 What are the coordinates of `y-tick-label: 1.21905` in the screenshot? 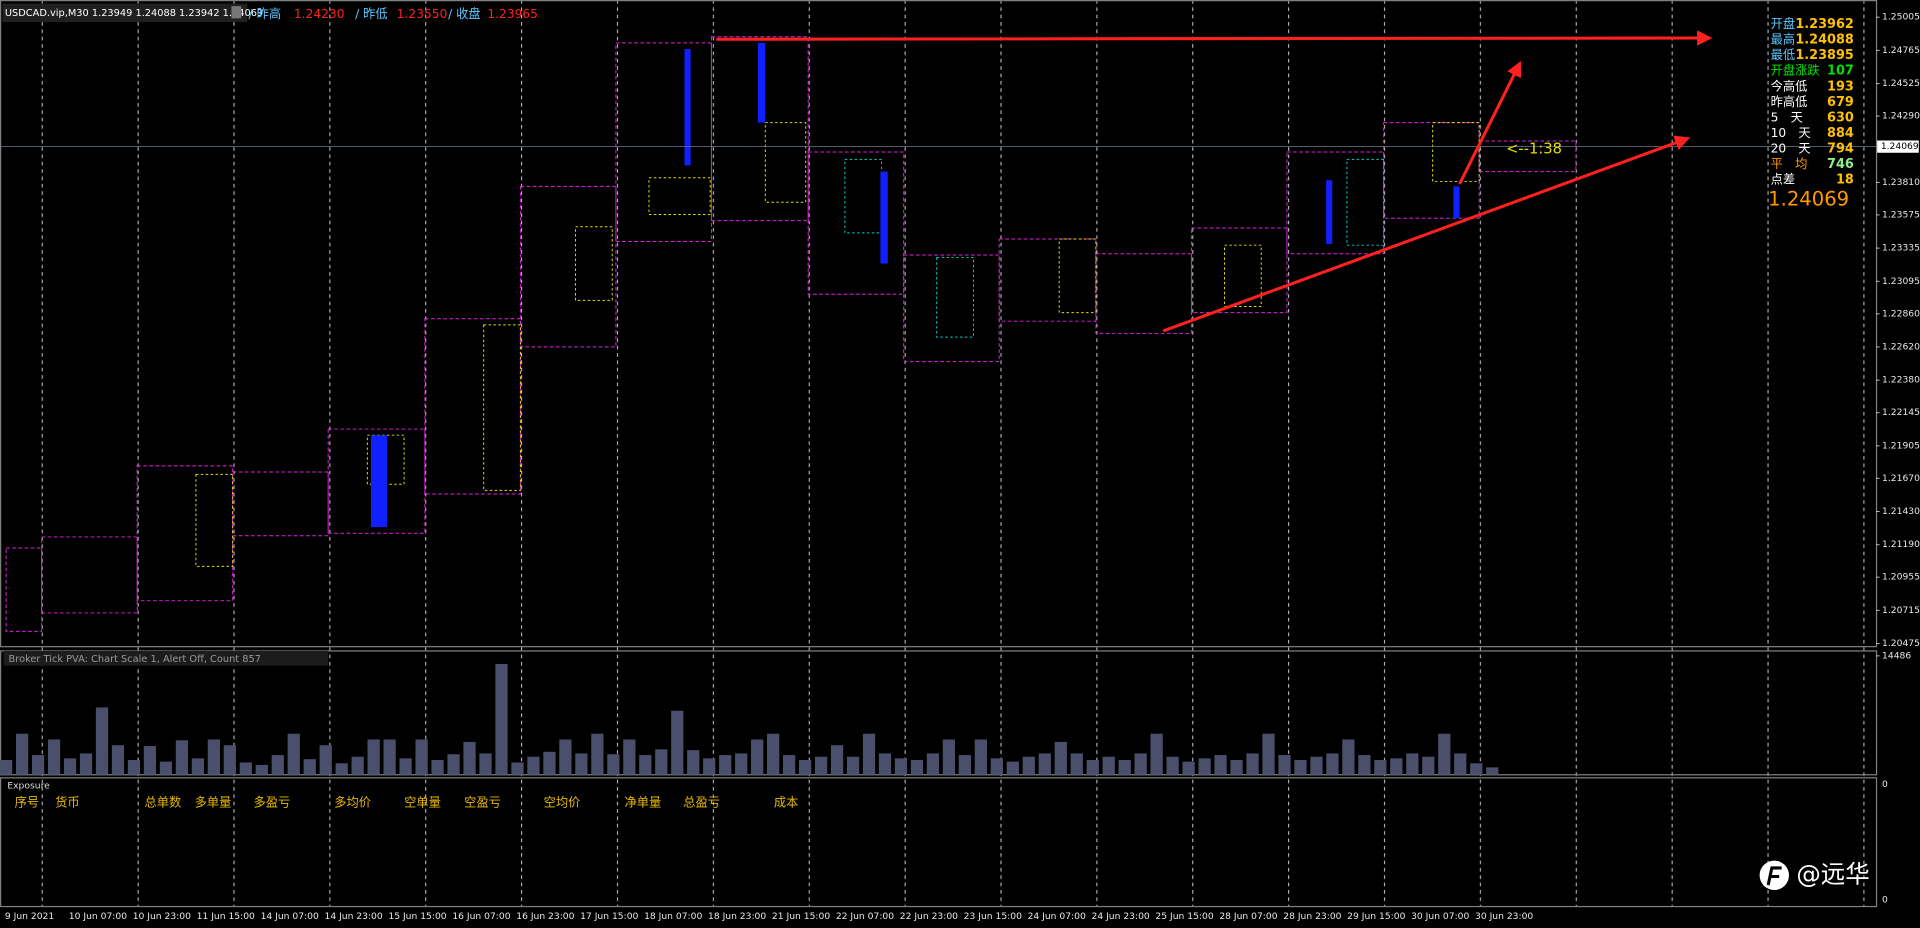 It's located at (1901, 445).